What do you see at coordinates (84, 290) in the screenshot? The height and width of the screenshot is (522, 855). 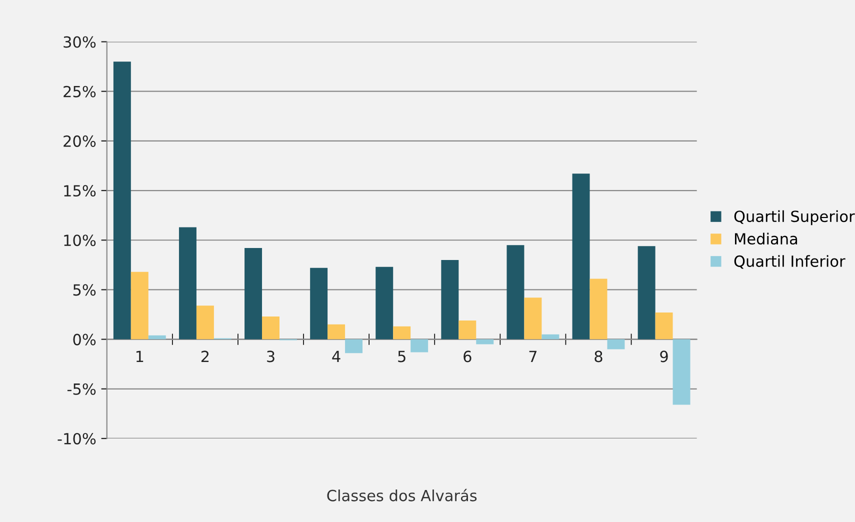 I see `y-tick-label: 5%` at bounding box center [84, 290].